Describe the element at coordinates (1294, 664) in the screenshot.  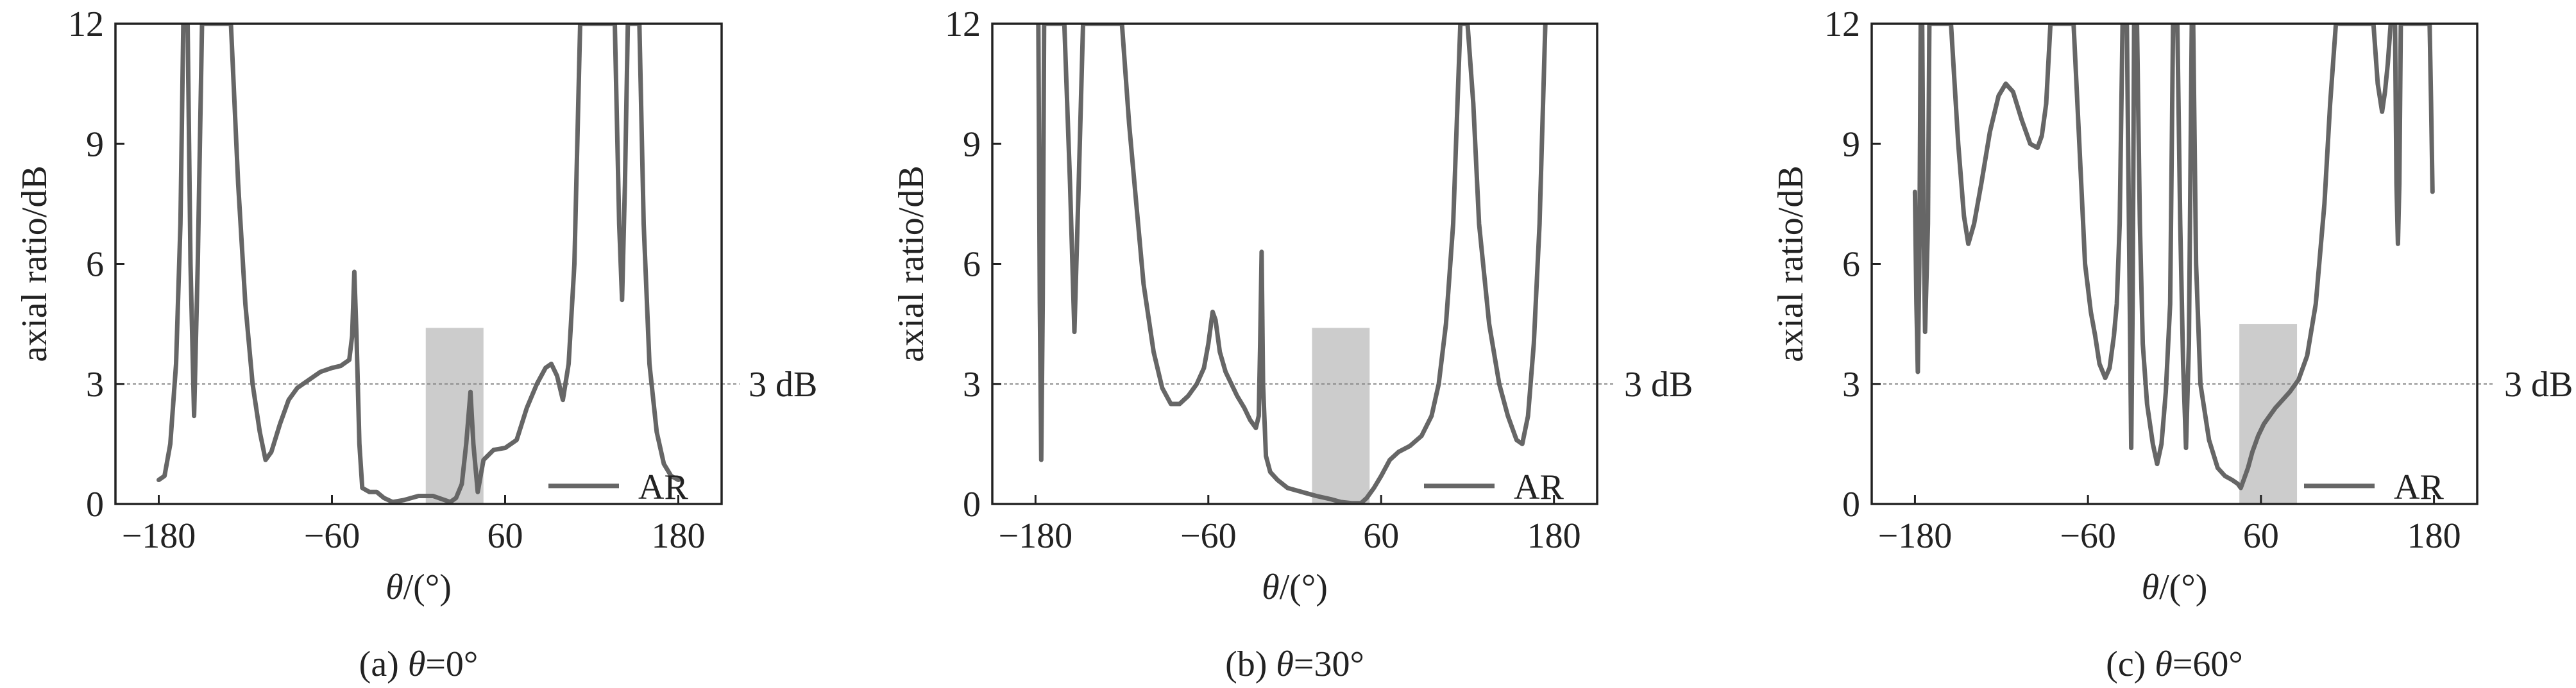
I see `panel-caption: (b) θ=30°` at that location.